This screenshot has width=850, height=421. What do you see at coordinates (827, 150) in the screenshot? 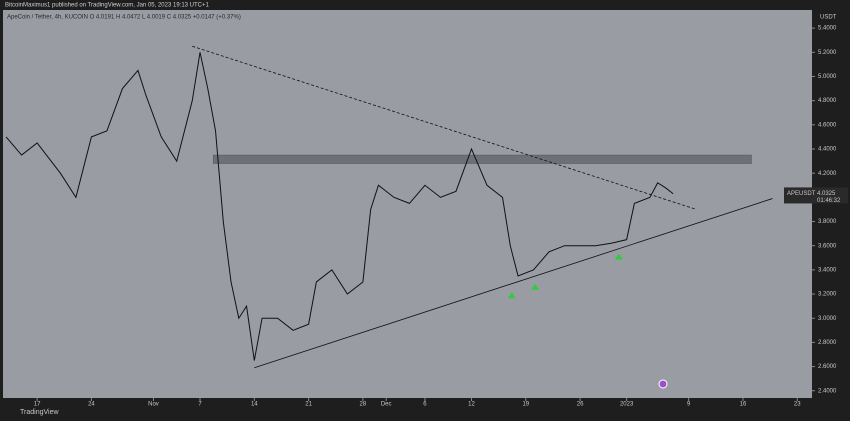
I see `y-tick-label: 4.4000` at bounding box center [827, 150].